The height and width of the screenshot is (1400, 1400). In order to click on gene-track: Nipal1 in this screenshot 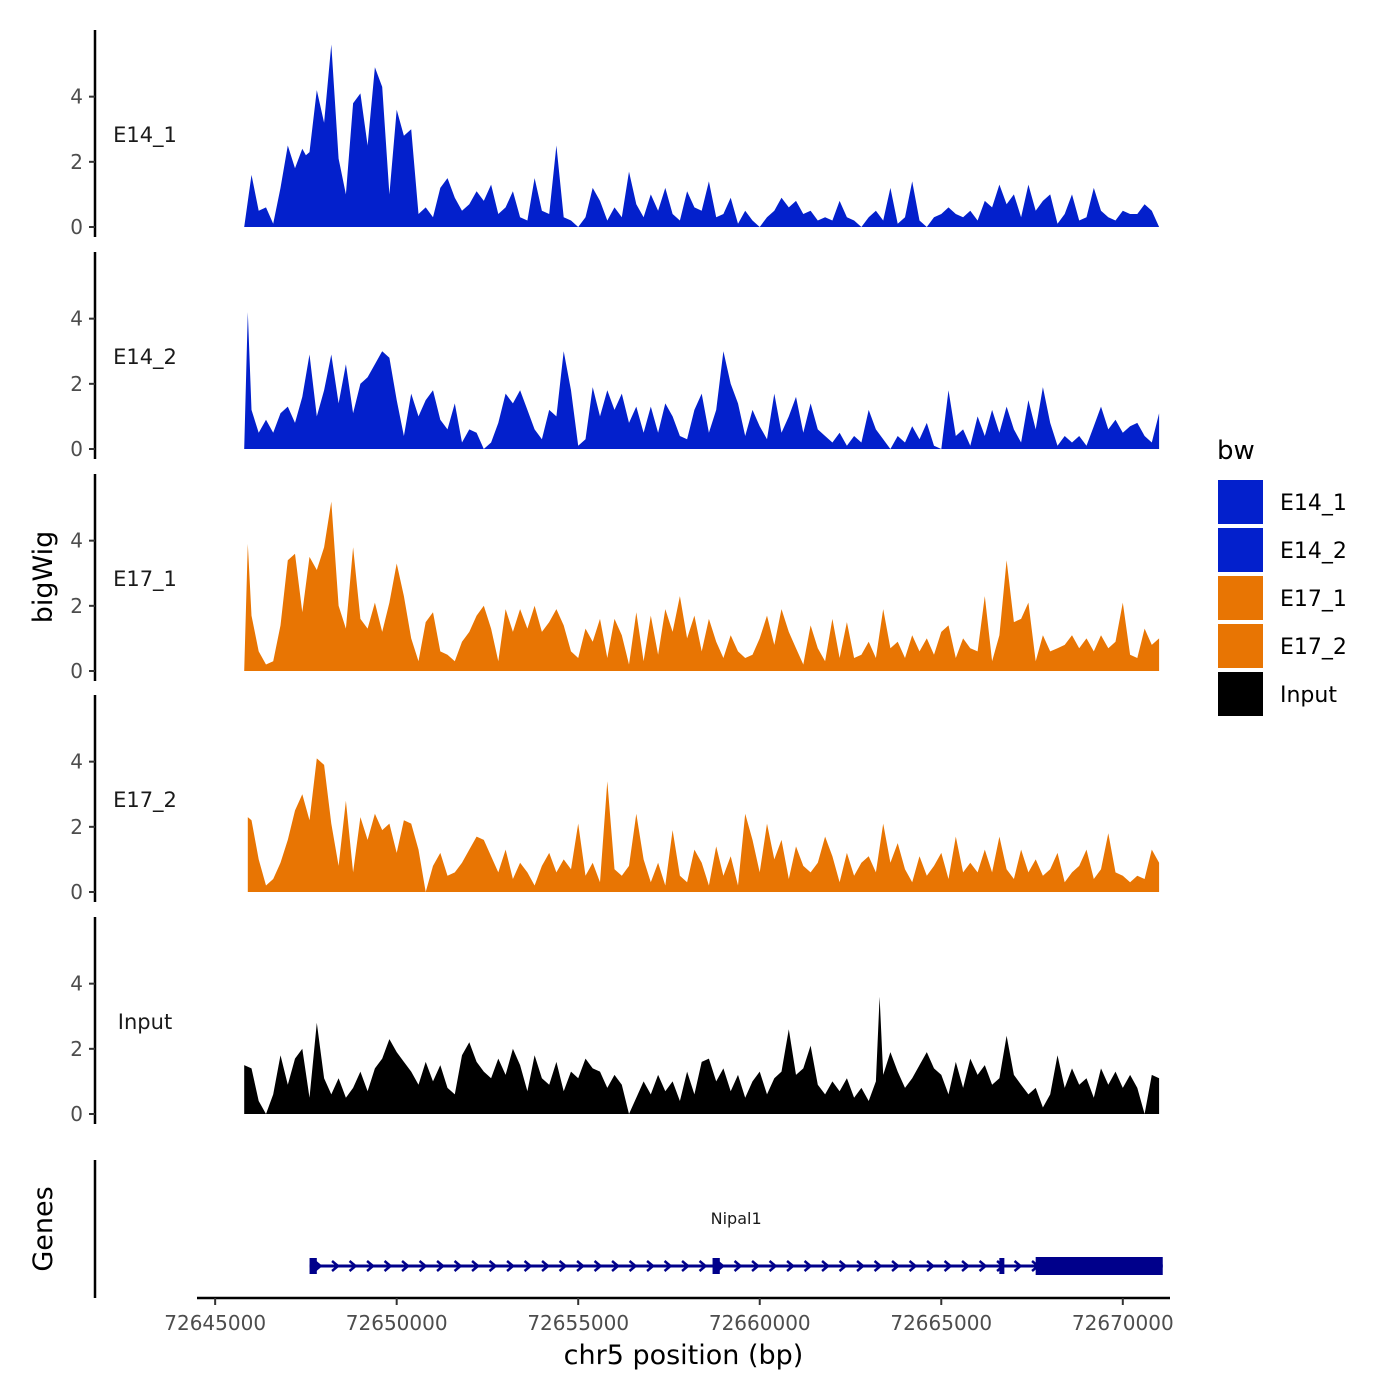, I will do `click(628, 1229)`.